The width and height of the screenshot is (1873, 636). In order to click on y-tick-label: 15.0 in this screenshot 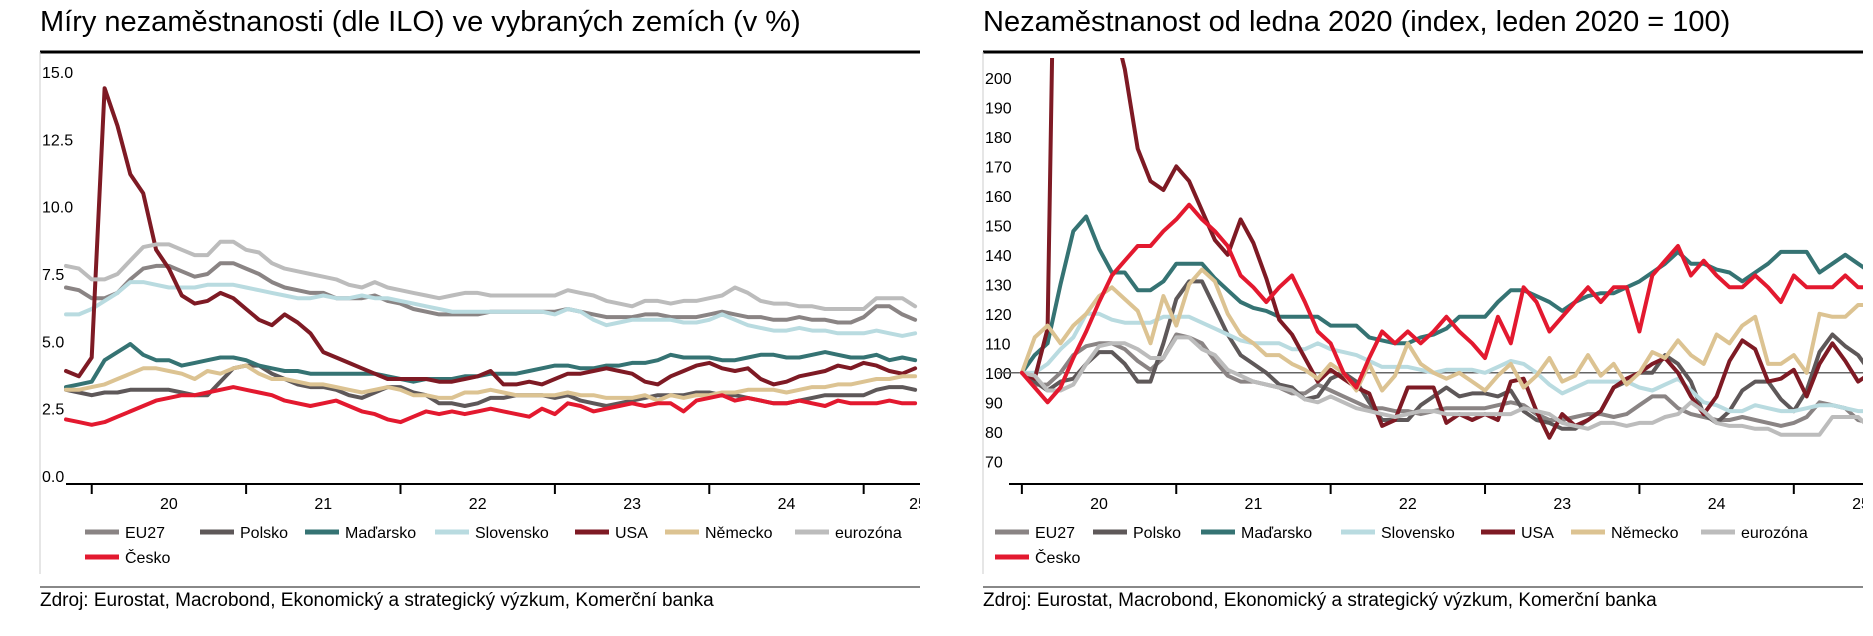, I will do `click(57, 73)`.